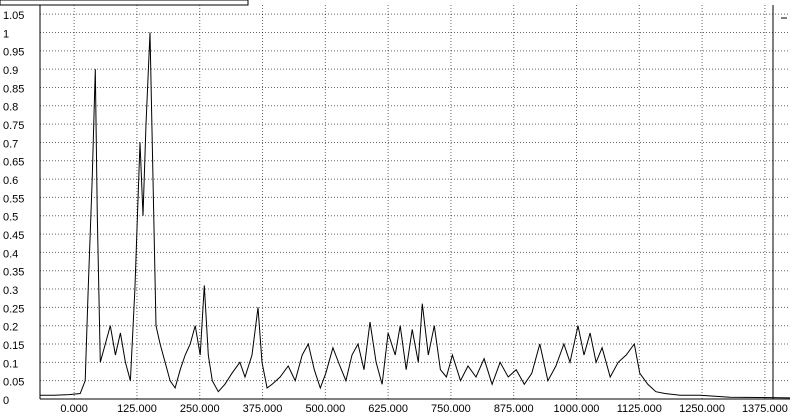 Image resolution: width=800 pixels, height=419 pixels. What do you see at coordinates (124, 3) in the screenshot?
I see `legend-box` at bounding box center [124, 3].